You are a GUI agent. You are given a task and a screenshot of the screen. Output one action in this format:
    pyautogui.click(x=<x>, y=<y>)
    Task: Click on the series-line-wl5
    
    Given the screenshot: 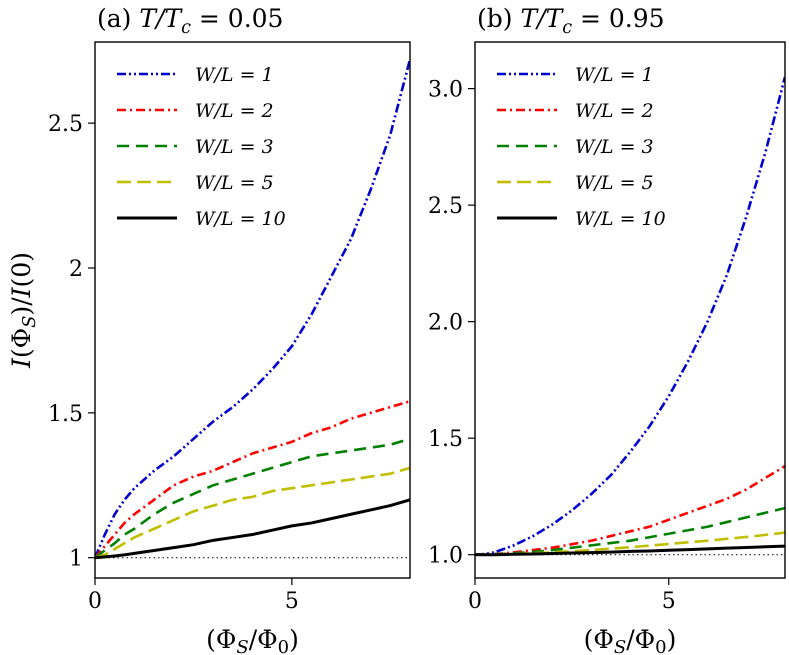 What is the action you would take?
    pyautogui.click(x=252, y=512)
    